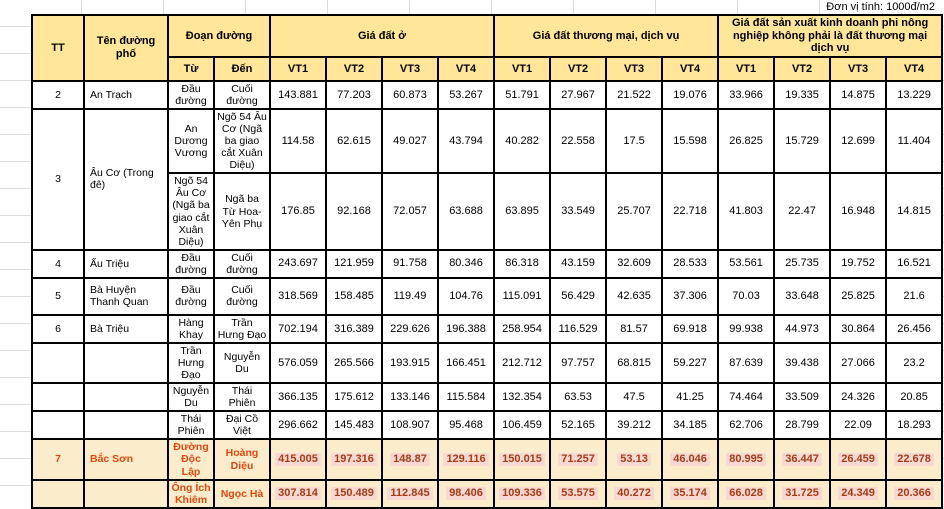 The width and height of the screenshot is (944, 509). What do you see at coordinates (634, 363) in the screenshot?
I see `cell-price-value: 68.815` at bounding box center [634, 363].